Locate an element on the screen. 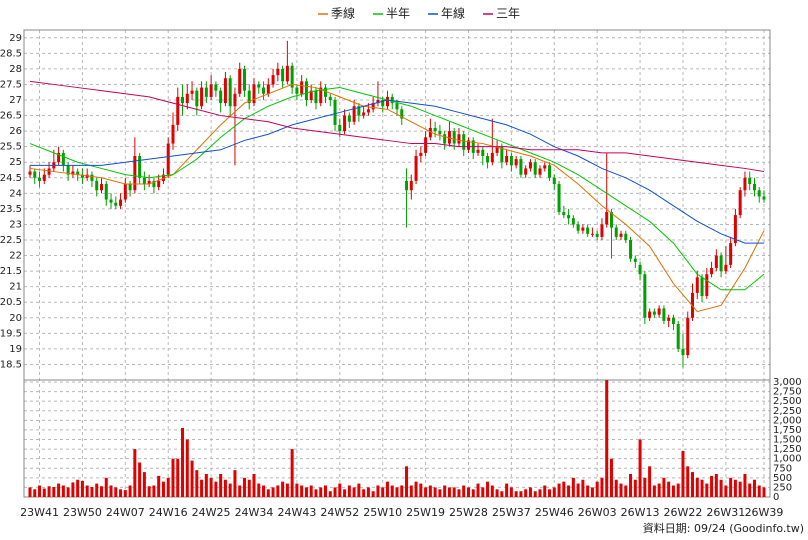 Image resolution: width=808 pixels, height=540 pixels. y2-tick-label: 2,750 is located at coordinates (787, 392).